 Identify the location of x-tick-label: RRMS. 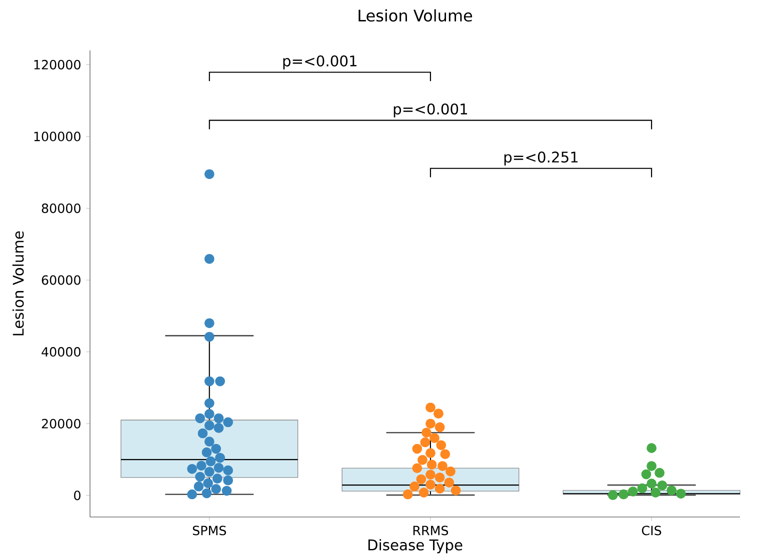
(430, 531).